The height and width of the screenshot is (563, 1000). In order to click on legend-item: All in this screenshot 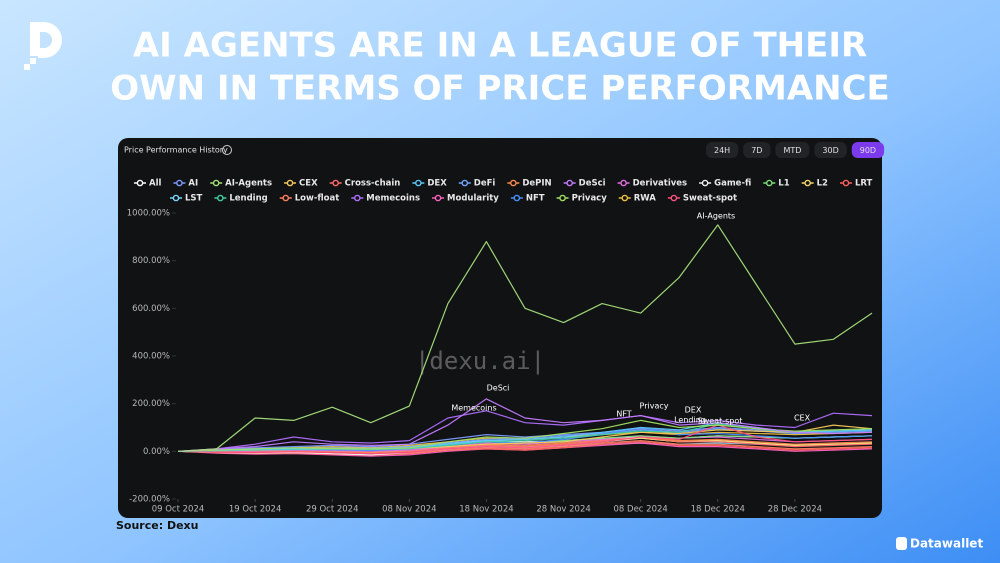, I will do `click(147, 184)`.